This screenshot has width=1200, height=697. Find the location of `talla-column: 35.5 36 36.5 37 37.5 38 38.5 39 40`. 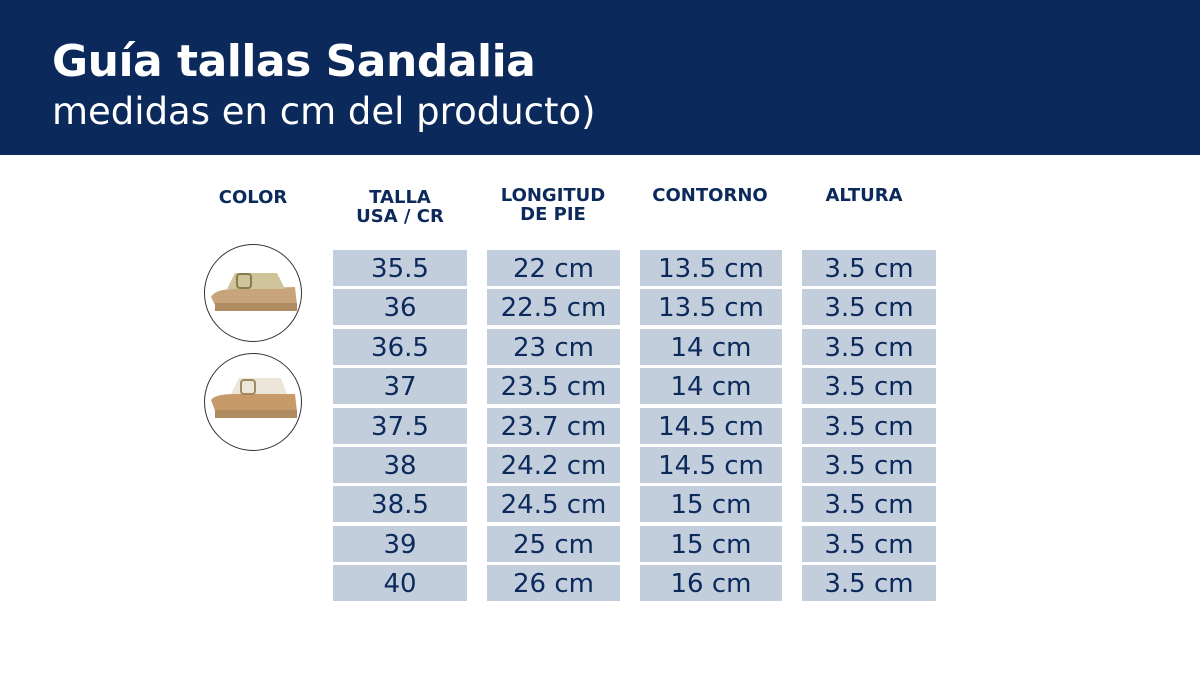

talla-column: 35.5 36 36.5 37 37.5 38 38.5 39 40 is located at coordinates (400, 427).